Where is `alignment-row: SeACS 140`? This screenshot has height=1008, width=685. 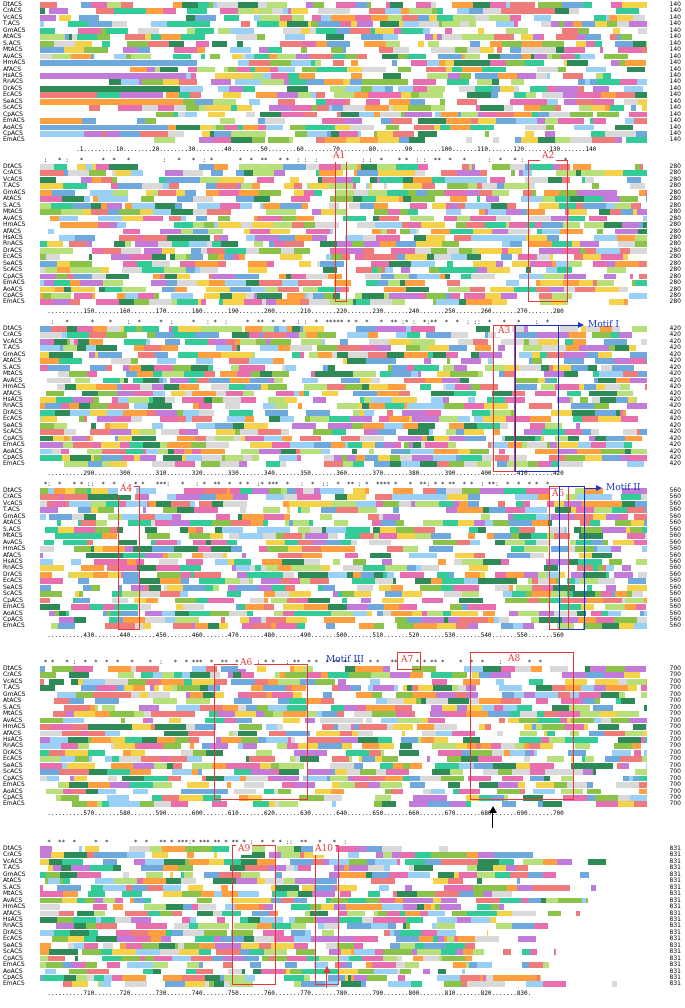 alignment-row: SeACS 140 is located at coordinates (342, 101).